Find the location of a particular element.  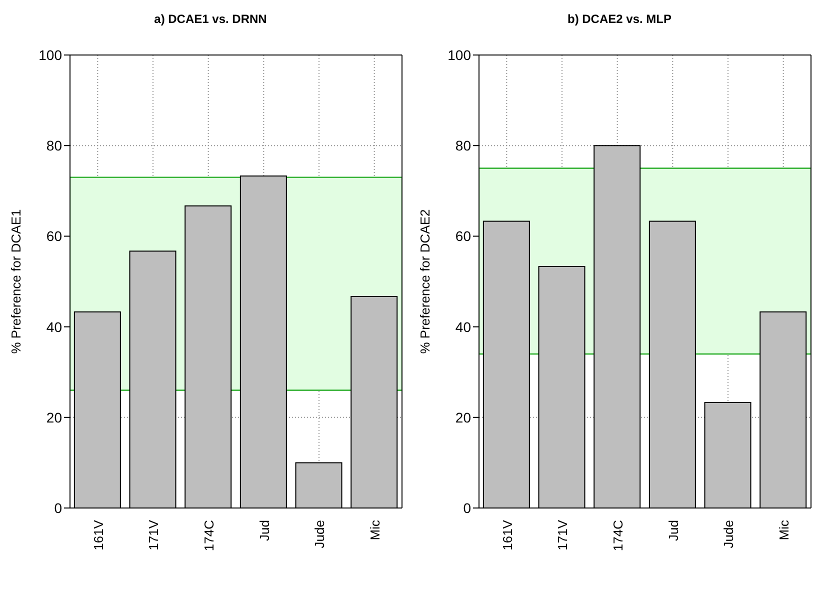

y-axis-title: % Preference for DCAE2 is located at coordinates (425, 281).